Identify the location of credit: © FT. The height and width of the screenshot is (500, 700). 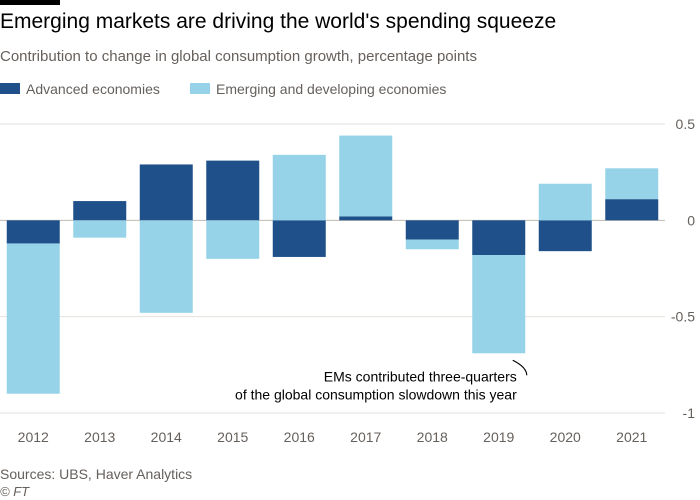
(15, 491).